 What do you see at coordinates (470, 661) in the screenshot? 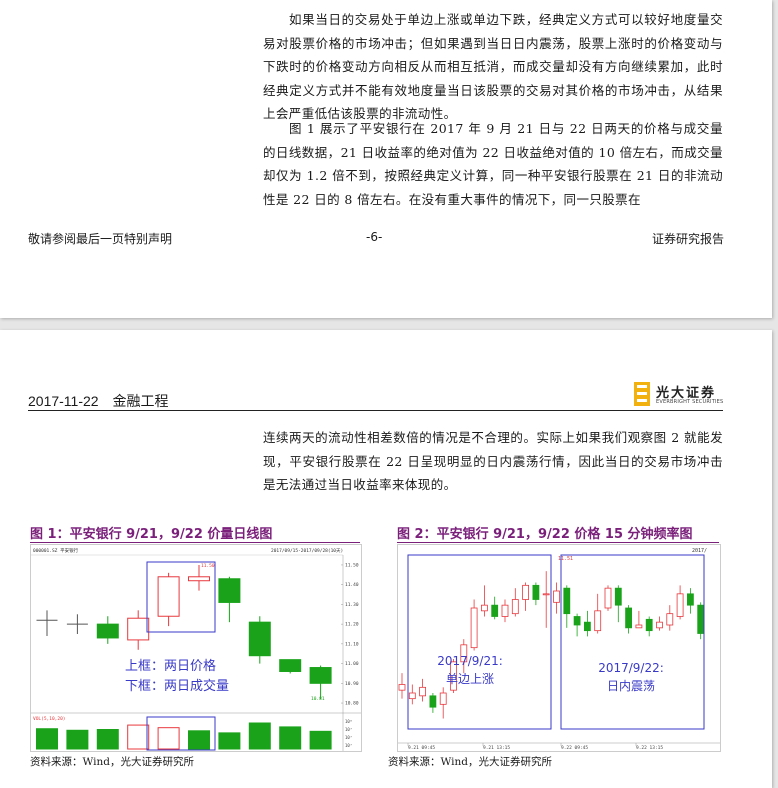
I see `figure2-annotation-left-date: 2017/9/21:` at bounding box center [470, 661].